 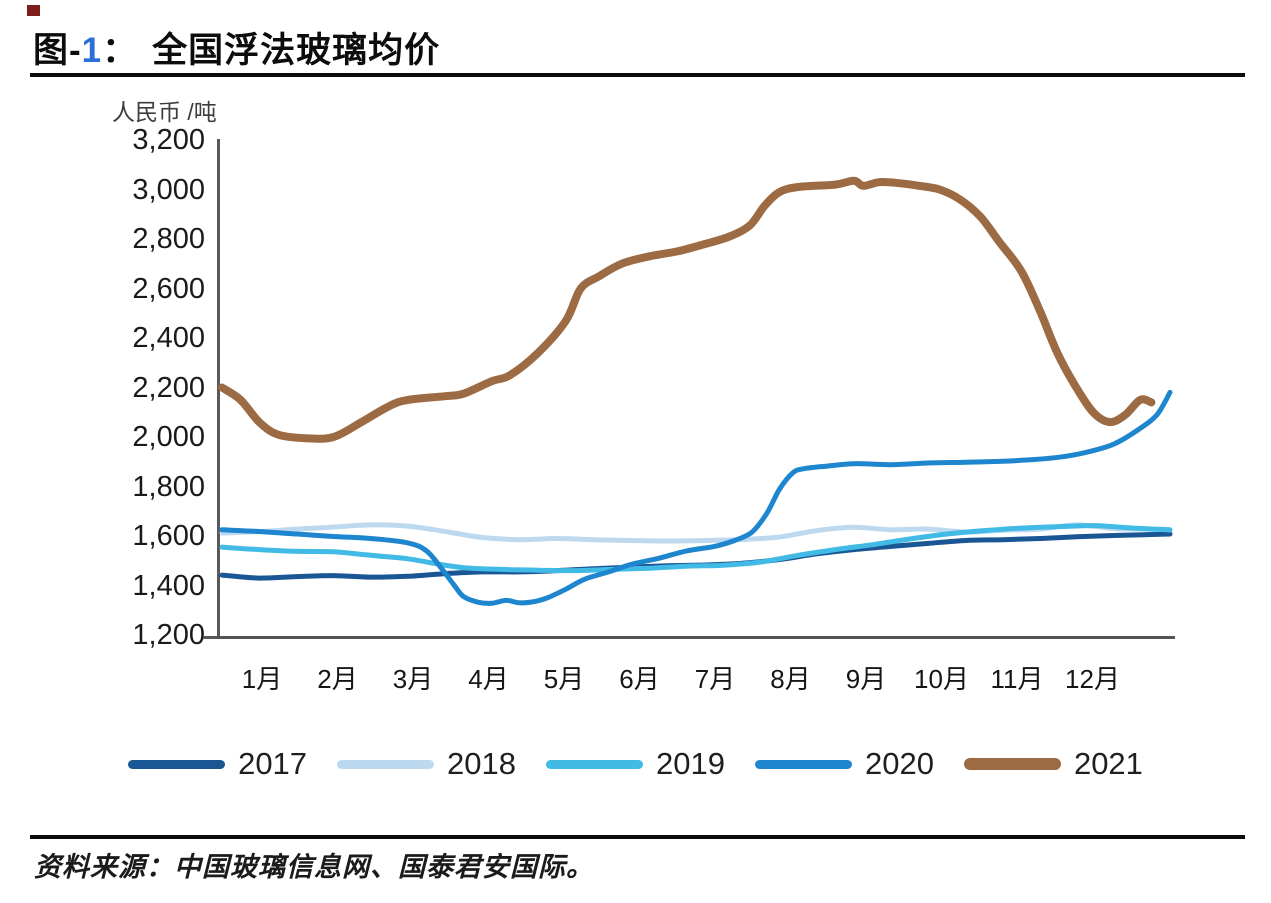 I want to click on x-tick-label: 2月, so click(x=337, y=679).